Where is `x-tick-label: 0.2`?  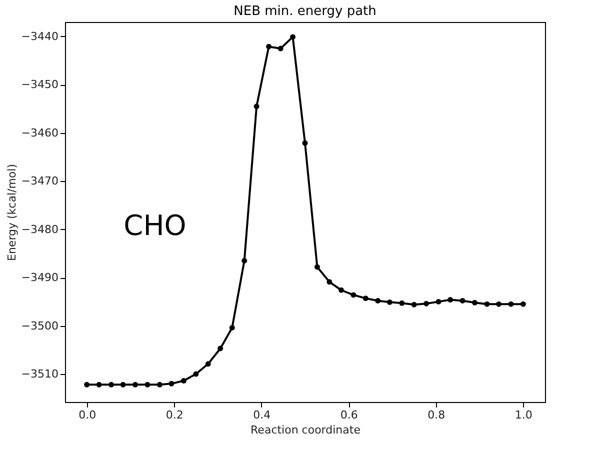
x-tick-label: 0.2 is located at coordinates (175, 415).